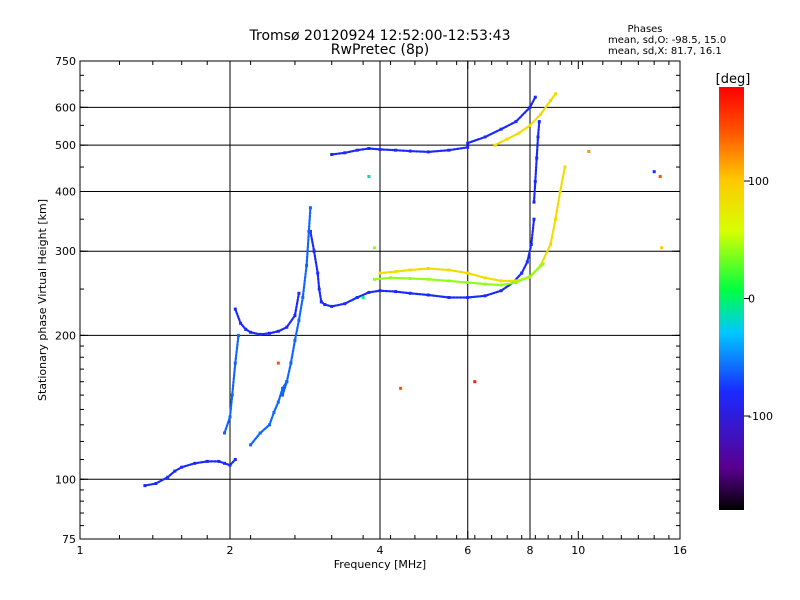 The image size is (800, 600). Describe the element at coordinates (530, 550) in the screenshot. I see `x-tick-label: 8` at that location.